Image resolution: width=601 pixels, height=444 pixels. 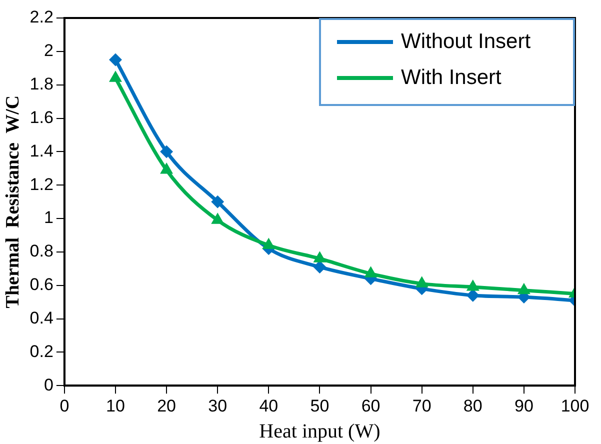 What do you see at coordinates (370, 406) in the screenshot?
I see `x-tick-label: 60` at bounding box center [370, 406].